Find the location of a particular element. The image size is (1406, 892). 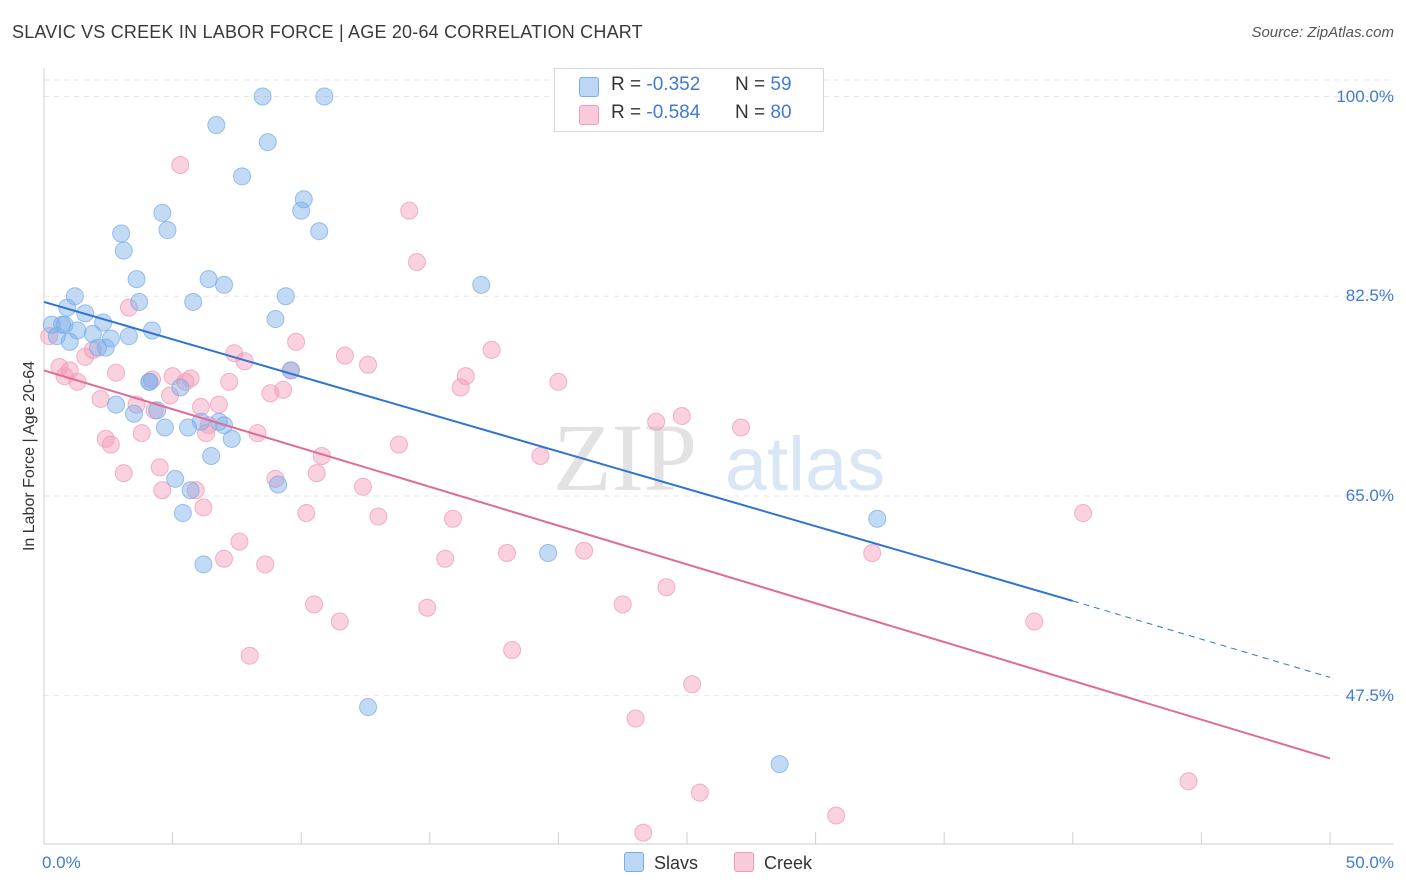

legend-swatch-creek is located at coordinates (589, 115).